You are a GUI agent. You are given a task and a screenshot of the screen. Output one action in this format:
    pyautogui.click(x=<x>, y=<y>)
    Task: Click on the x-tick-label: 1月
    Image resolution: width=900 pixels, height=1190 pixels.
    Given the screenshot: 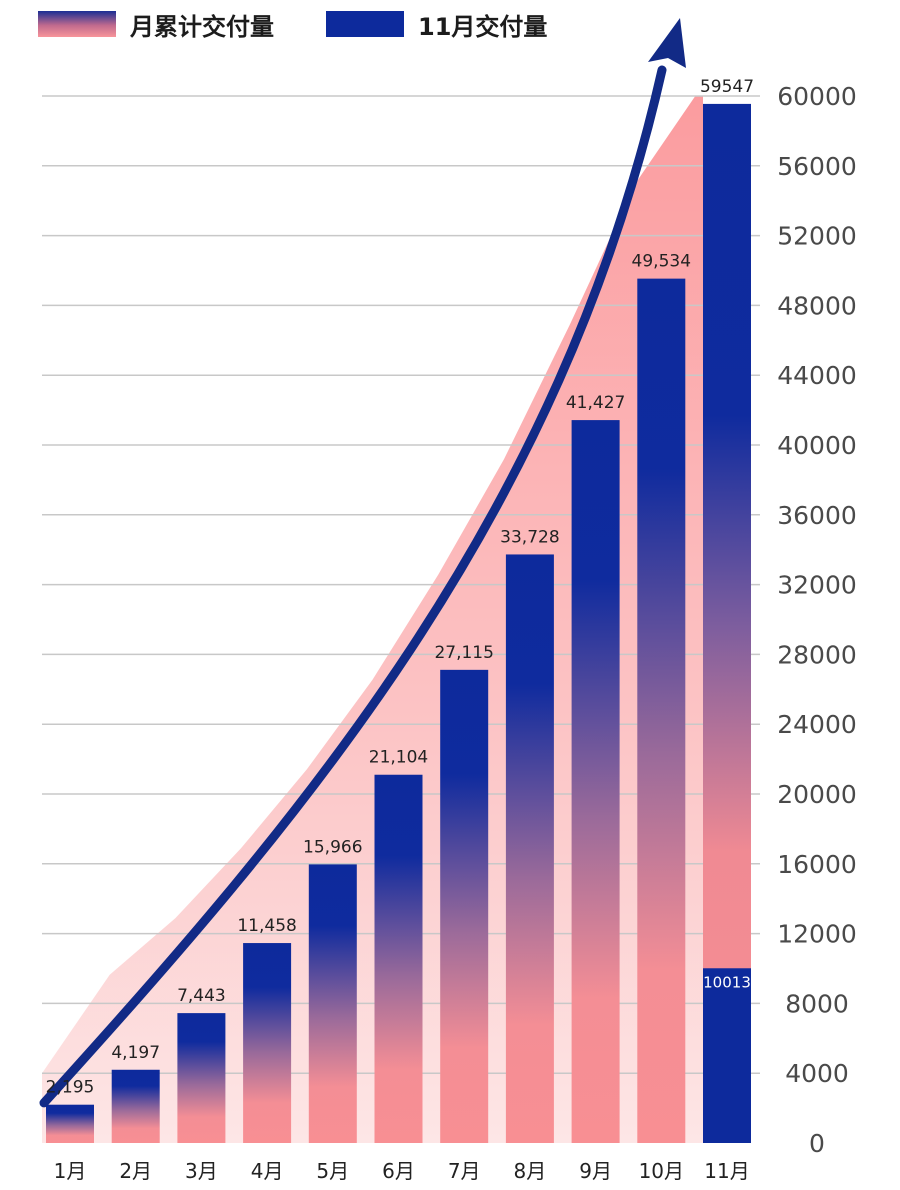 What is the action you would take?
    pyautogui.click(x=70, y=1171)
    